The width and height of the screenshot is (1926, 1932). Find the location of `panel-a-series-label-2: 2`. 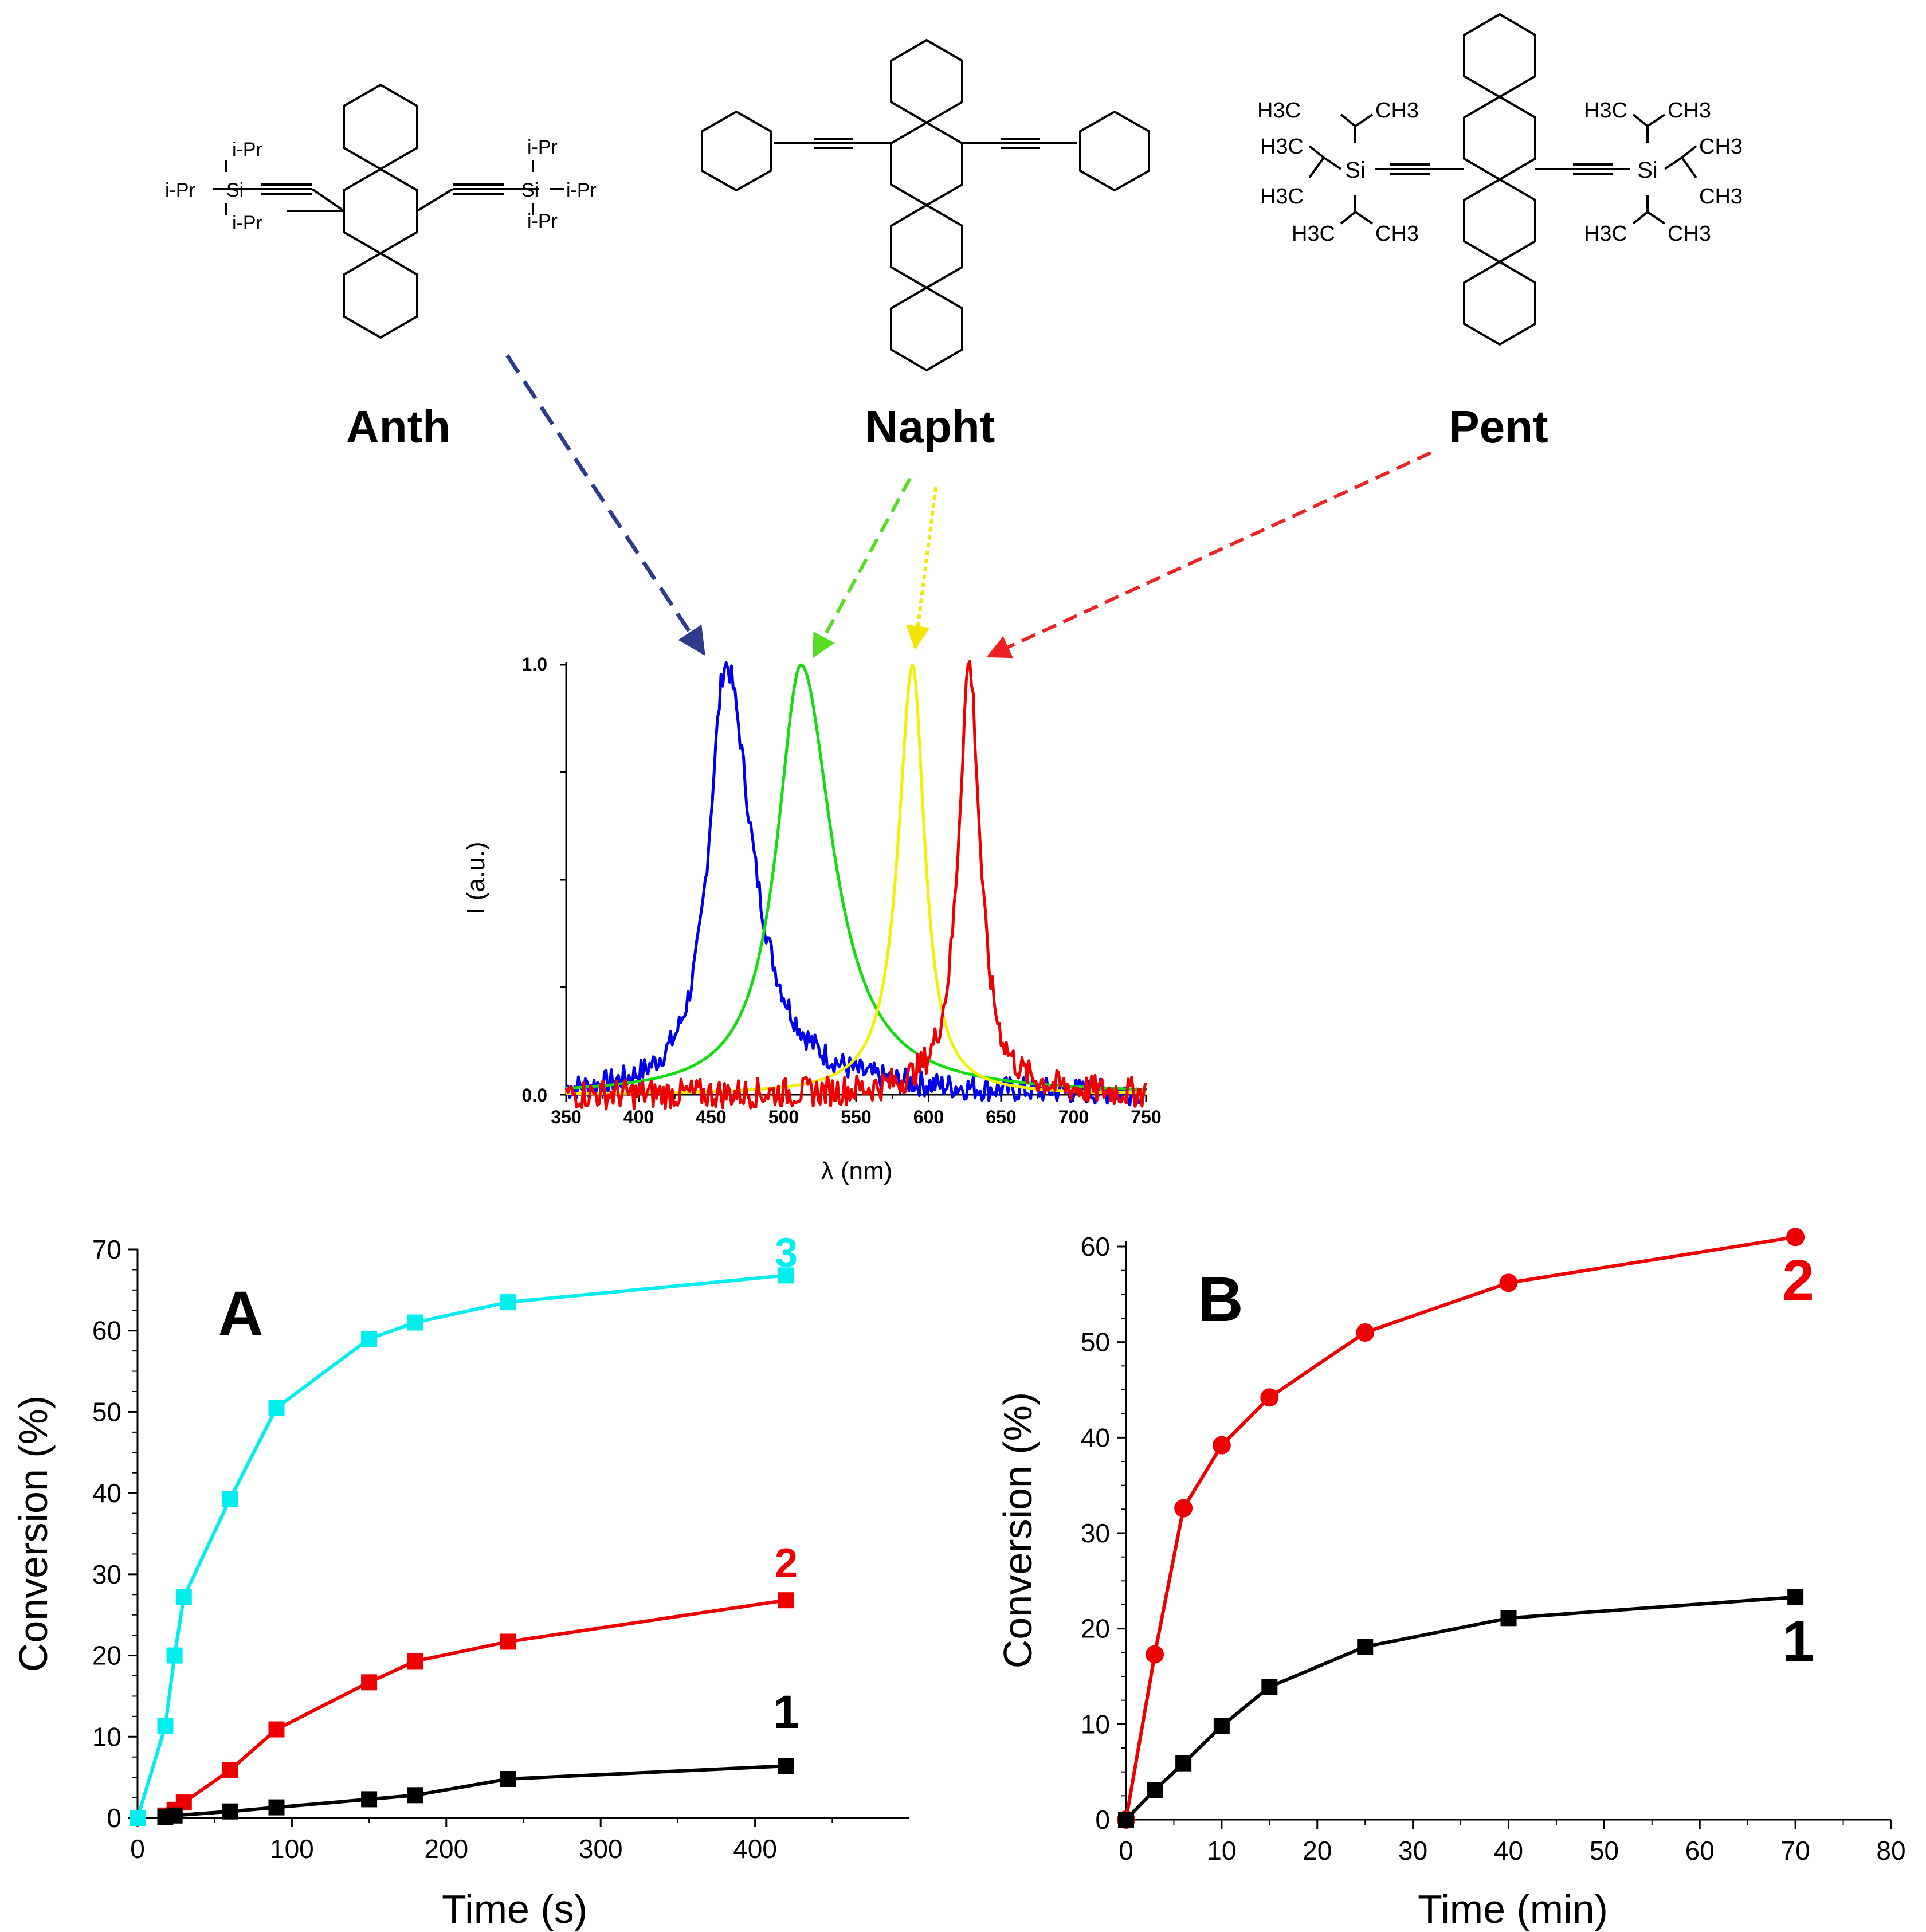

panel-a-series-label-2: 2 is located at coordinates (786, 1563).